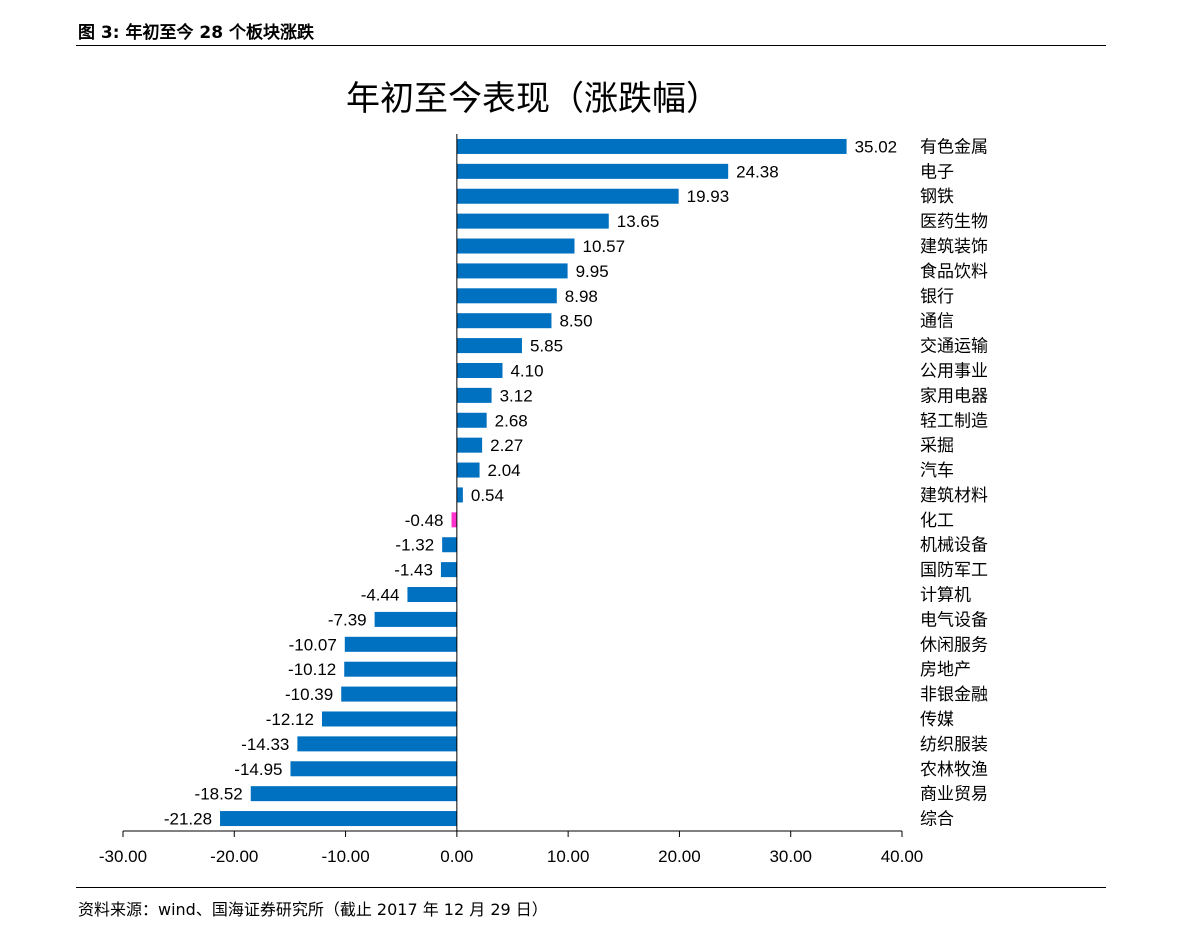  Describe the element at coordinates (954, 147) in the screenshot. I see `category-label: 有色金属` at that location.